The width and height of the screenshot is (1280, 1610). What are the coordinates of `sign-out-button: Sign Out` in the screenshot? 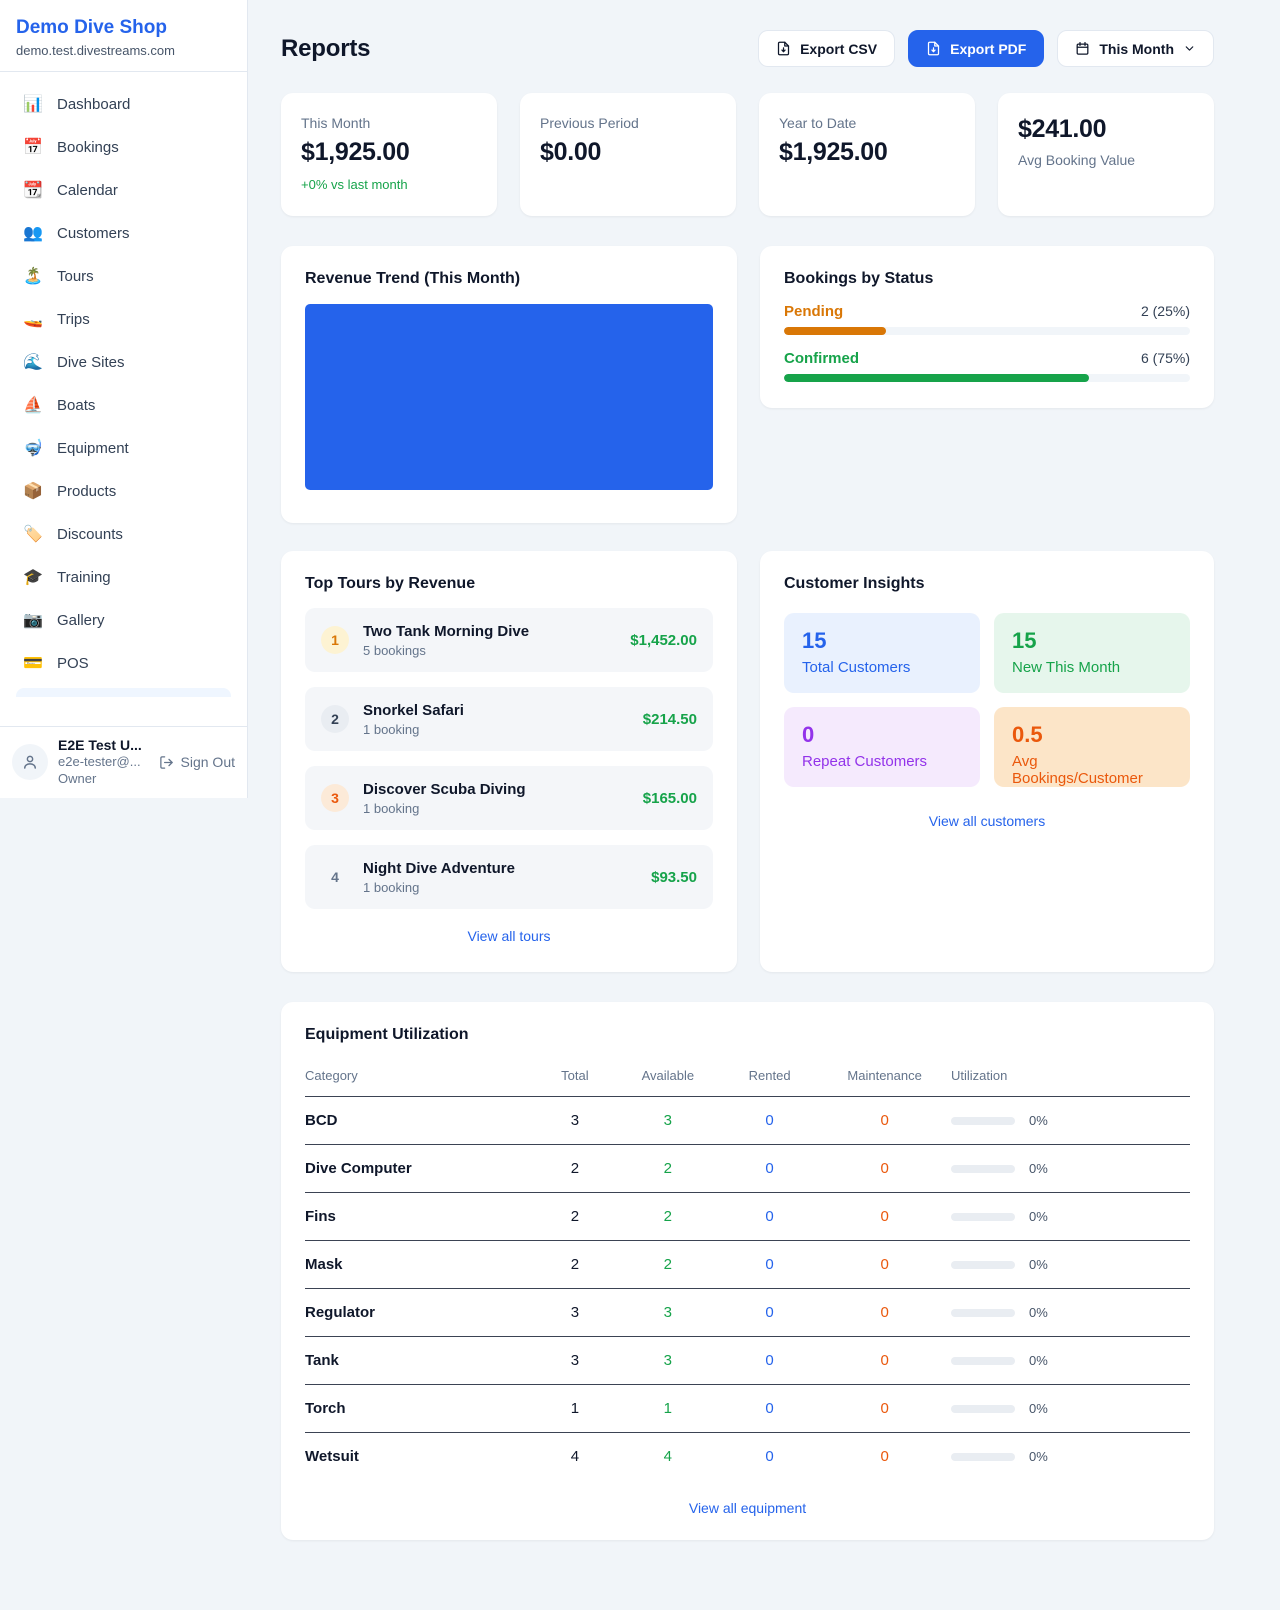 It's located at (197, 762).